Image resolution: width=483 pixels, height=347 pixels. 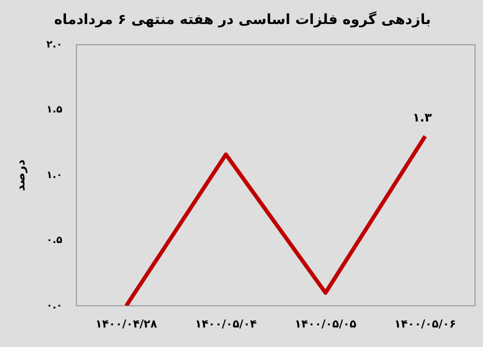 What do you see at coordinates (54, 110) in the screenshot?
I see `y-tick-label: ۱.۵` at bounding box center [54, 110].